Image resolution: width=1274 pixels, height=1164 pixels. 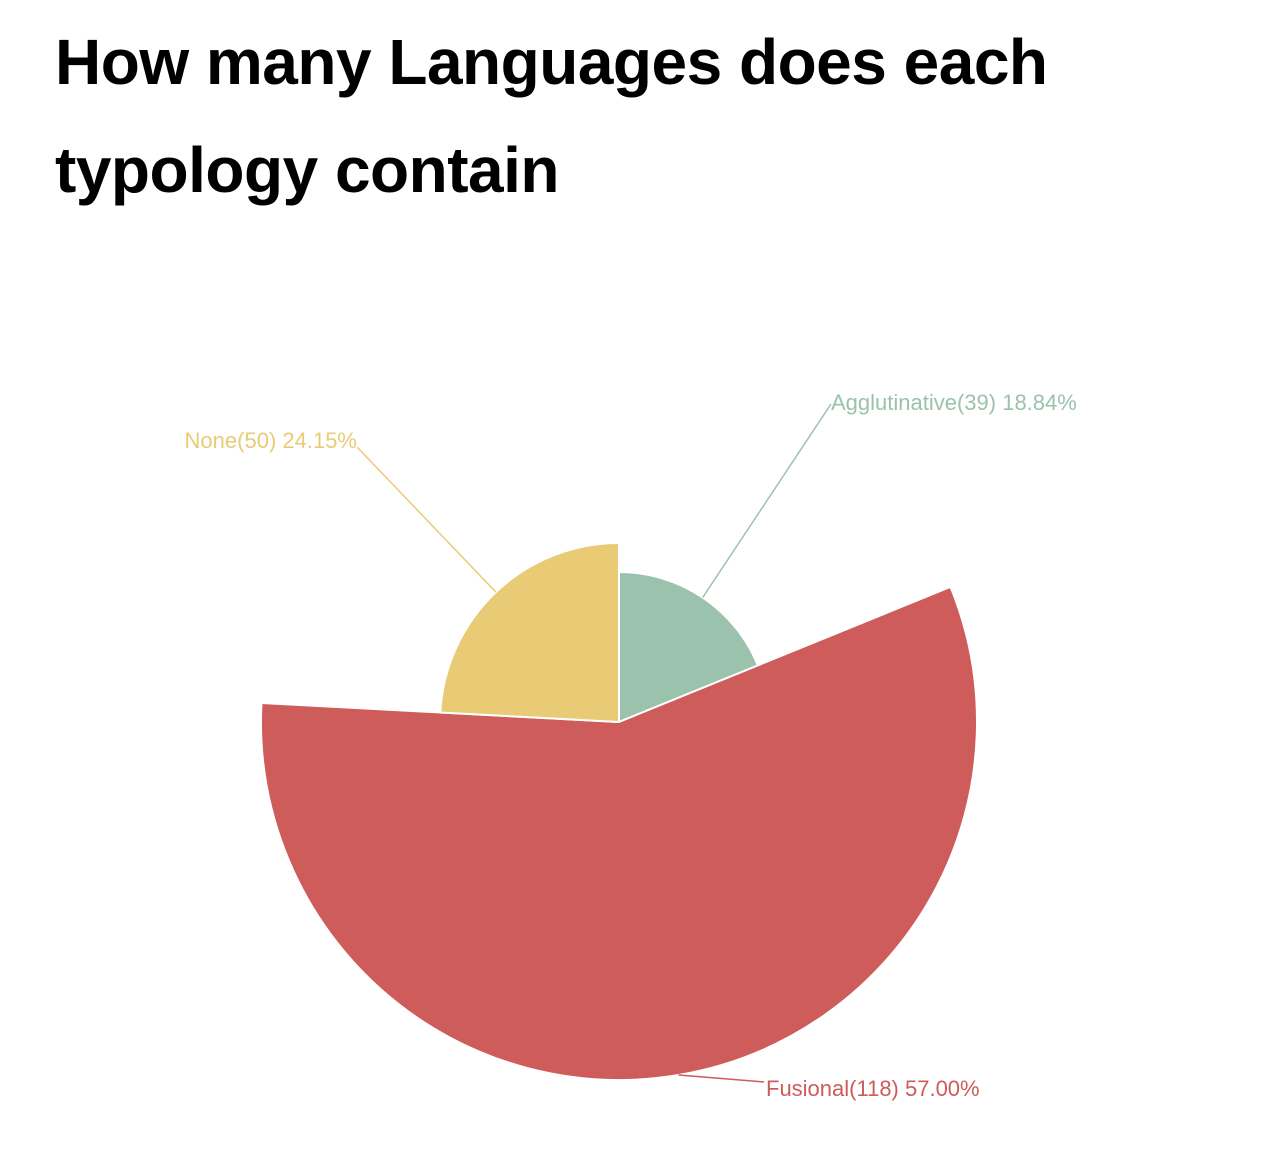 I want to click on leader-line-agglutinative, so click(x=767, y=500).